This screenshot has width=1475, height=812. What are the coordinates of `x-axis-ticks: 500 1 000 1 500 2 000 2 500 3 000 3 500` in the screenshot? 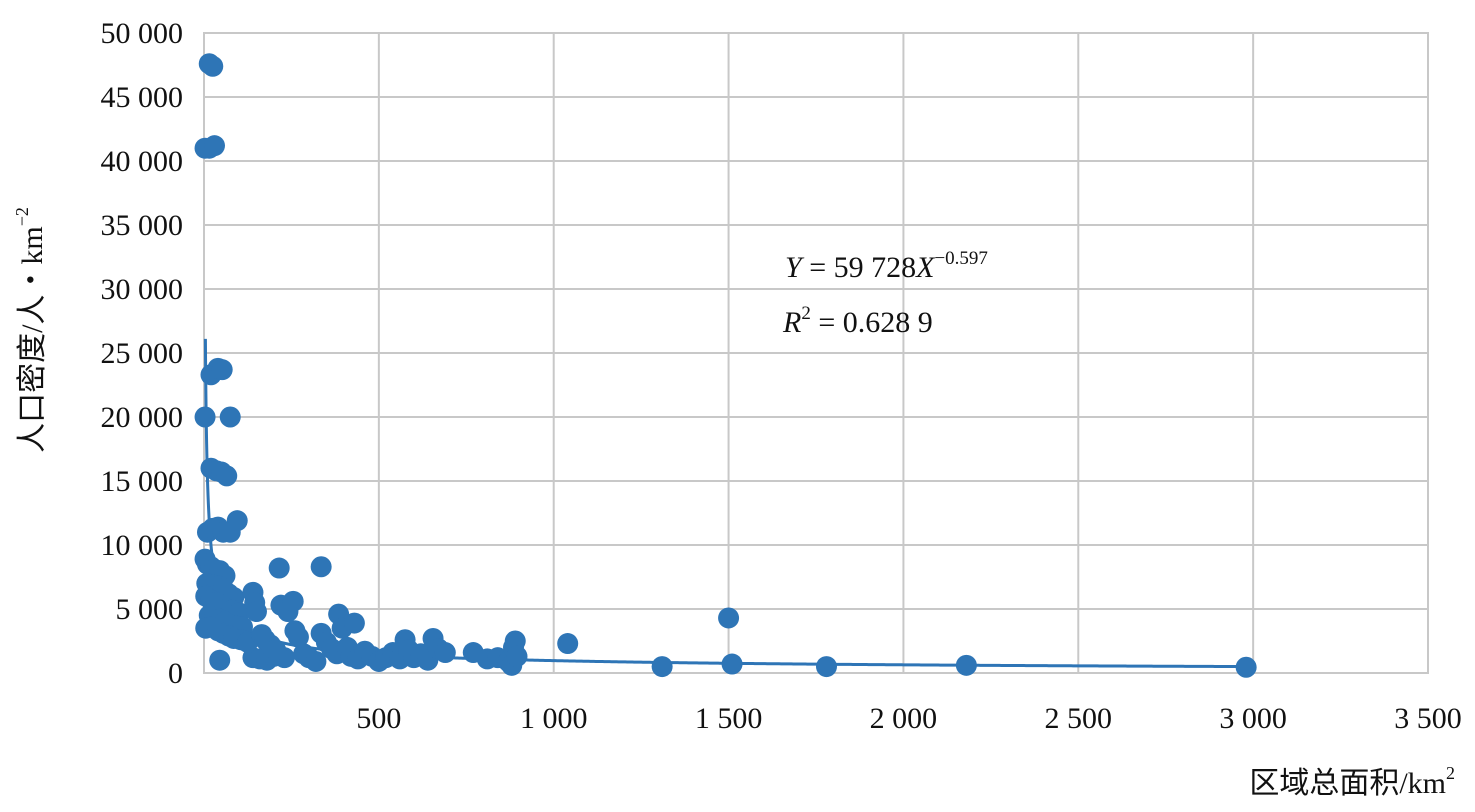 It's located at (908, 718).